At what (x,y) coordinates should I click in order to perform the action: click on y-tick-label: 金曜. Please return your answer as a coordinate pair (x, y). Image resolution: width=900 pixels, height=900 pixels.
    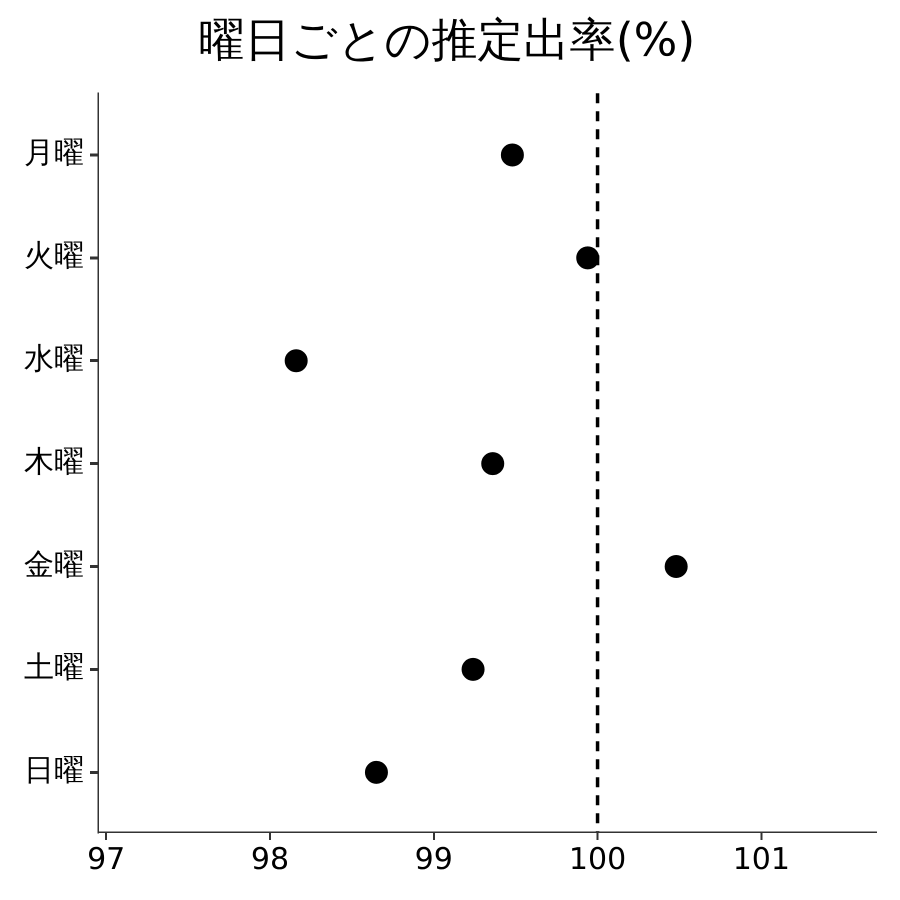
    Looking at the image, I should click on (54, 564).